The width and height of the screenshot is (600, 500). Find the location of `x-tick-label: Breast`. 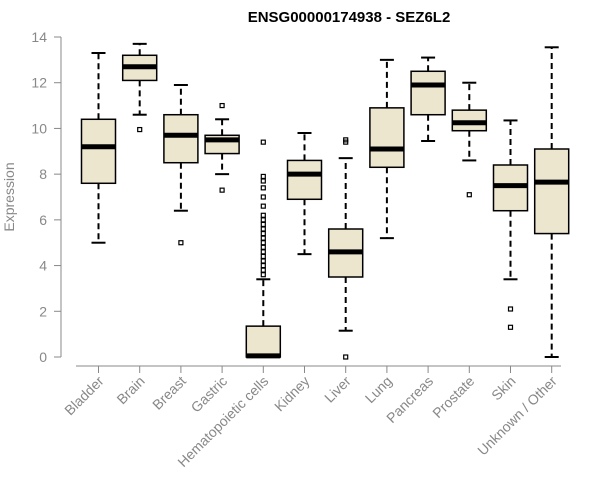

x-tick-label: Breast is located at coordinates (169, 393).